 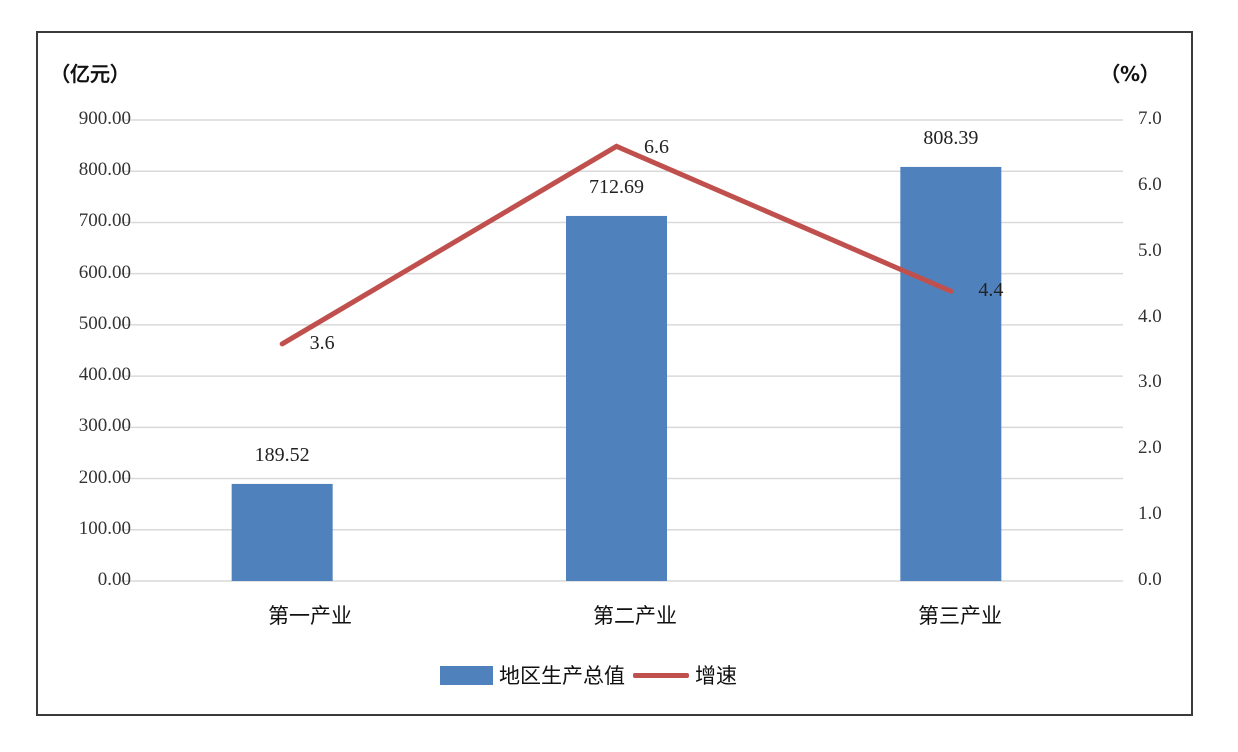 I want to click on bar-value-label: 808.39, so click(x=951, y=137).